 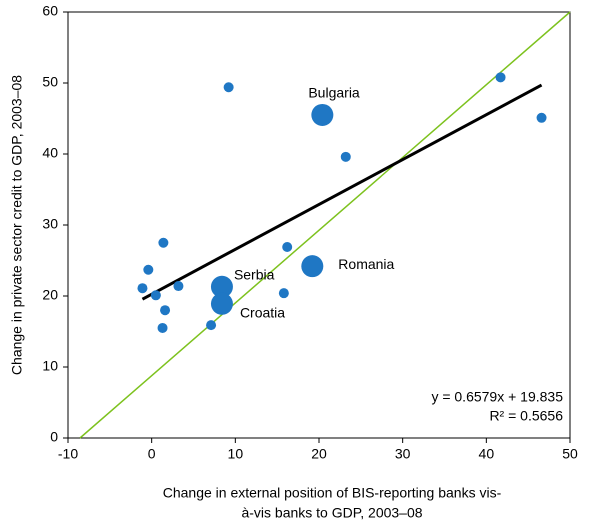 What do you see at coordinates (570, 454) in the screenshot?
I see `x-tick-label: 50` at bounding box center [570, 454].